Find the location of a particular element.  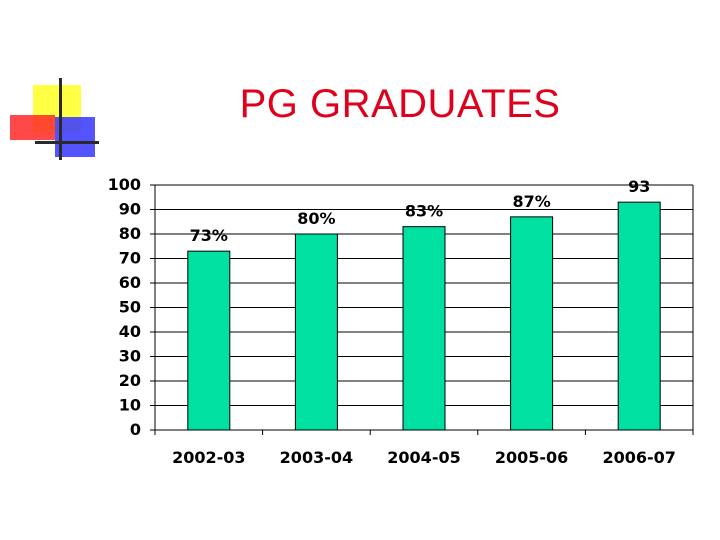

y-tick-label: 60 is located at coordinates (130, 282).